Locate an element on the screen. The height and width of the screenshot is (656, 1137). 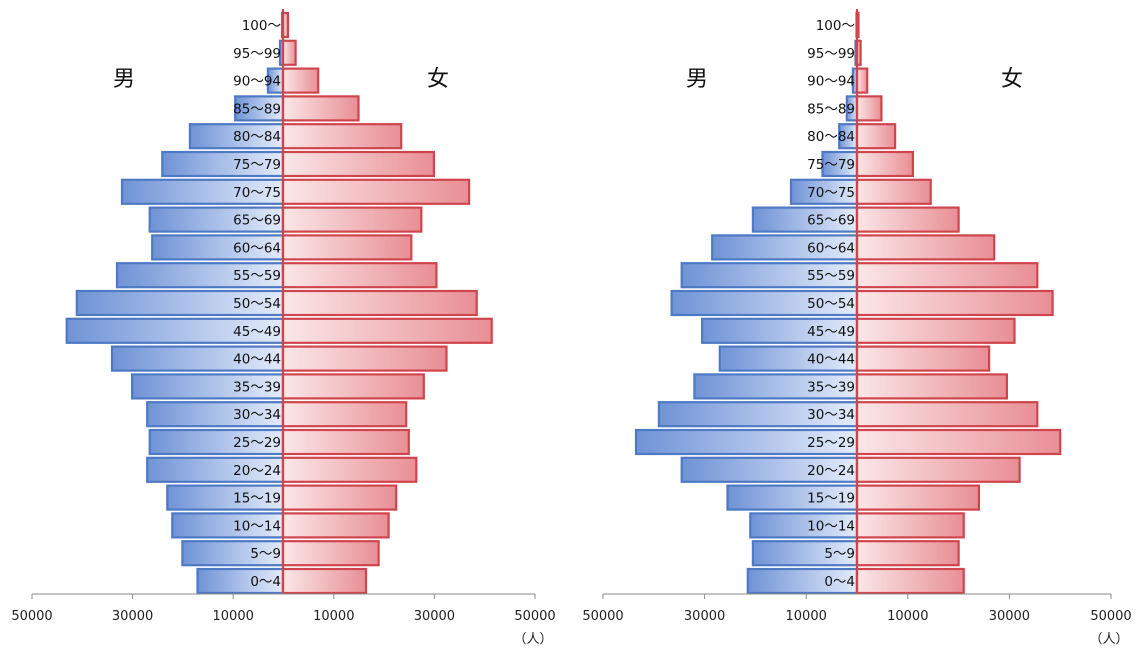
age-group-label: 50～54 is located at coordinates (257, 304).